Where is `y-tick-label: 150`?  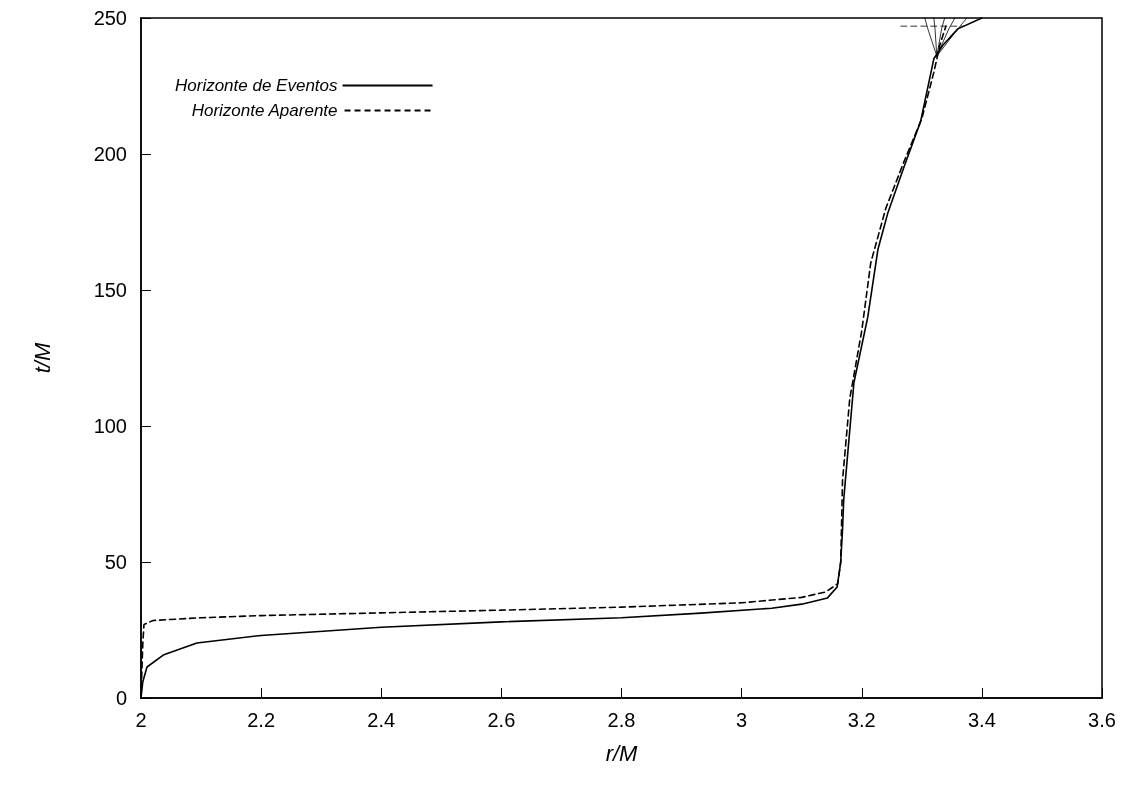 y-tick-label: 150 is located at coordinates (110, 290).